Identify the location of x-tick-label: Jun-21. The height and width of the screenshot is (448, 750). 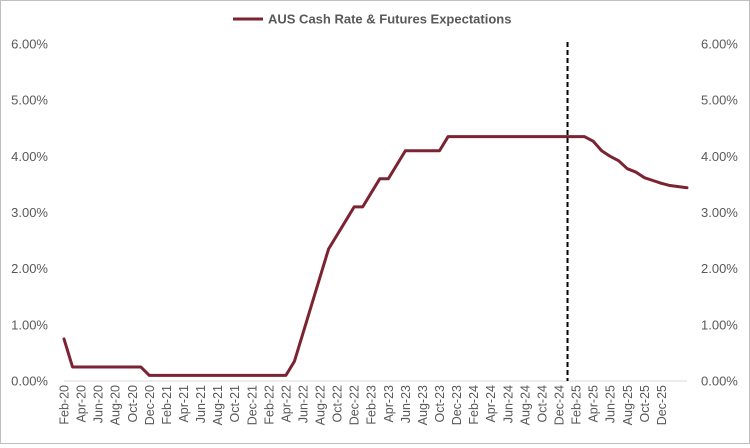
(201, 404).